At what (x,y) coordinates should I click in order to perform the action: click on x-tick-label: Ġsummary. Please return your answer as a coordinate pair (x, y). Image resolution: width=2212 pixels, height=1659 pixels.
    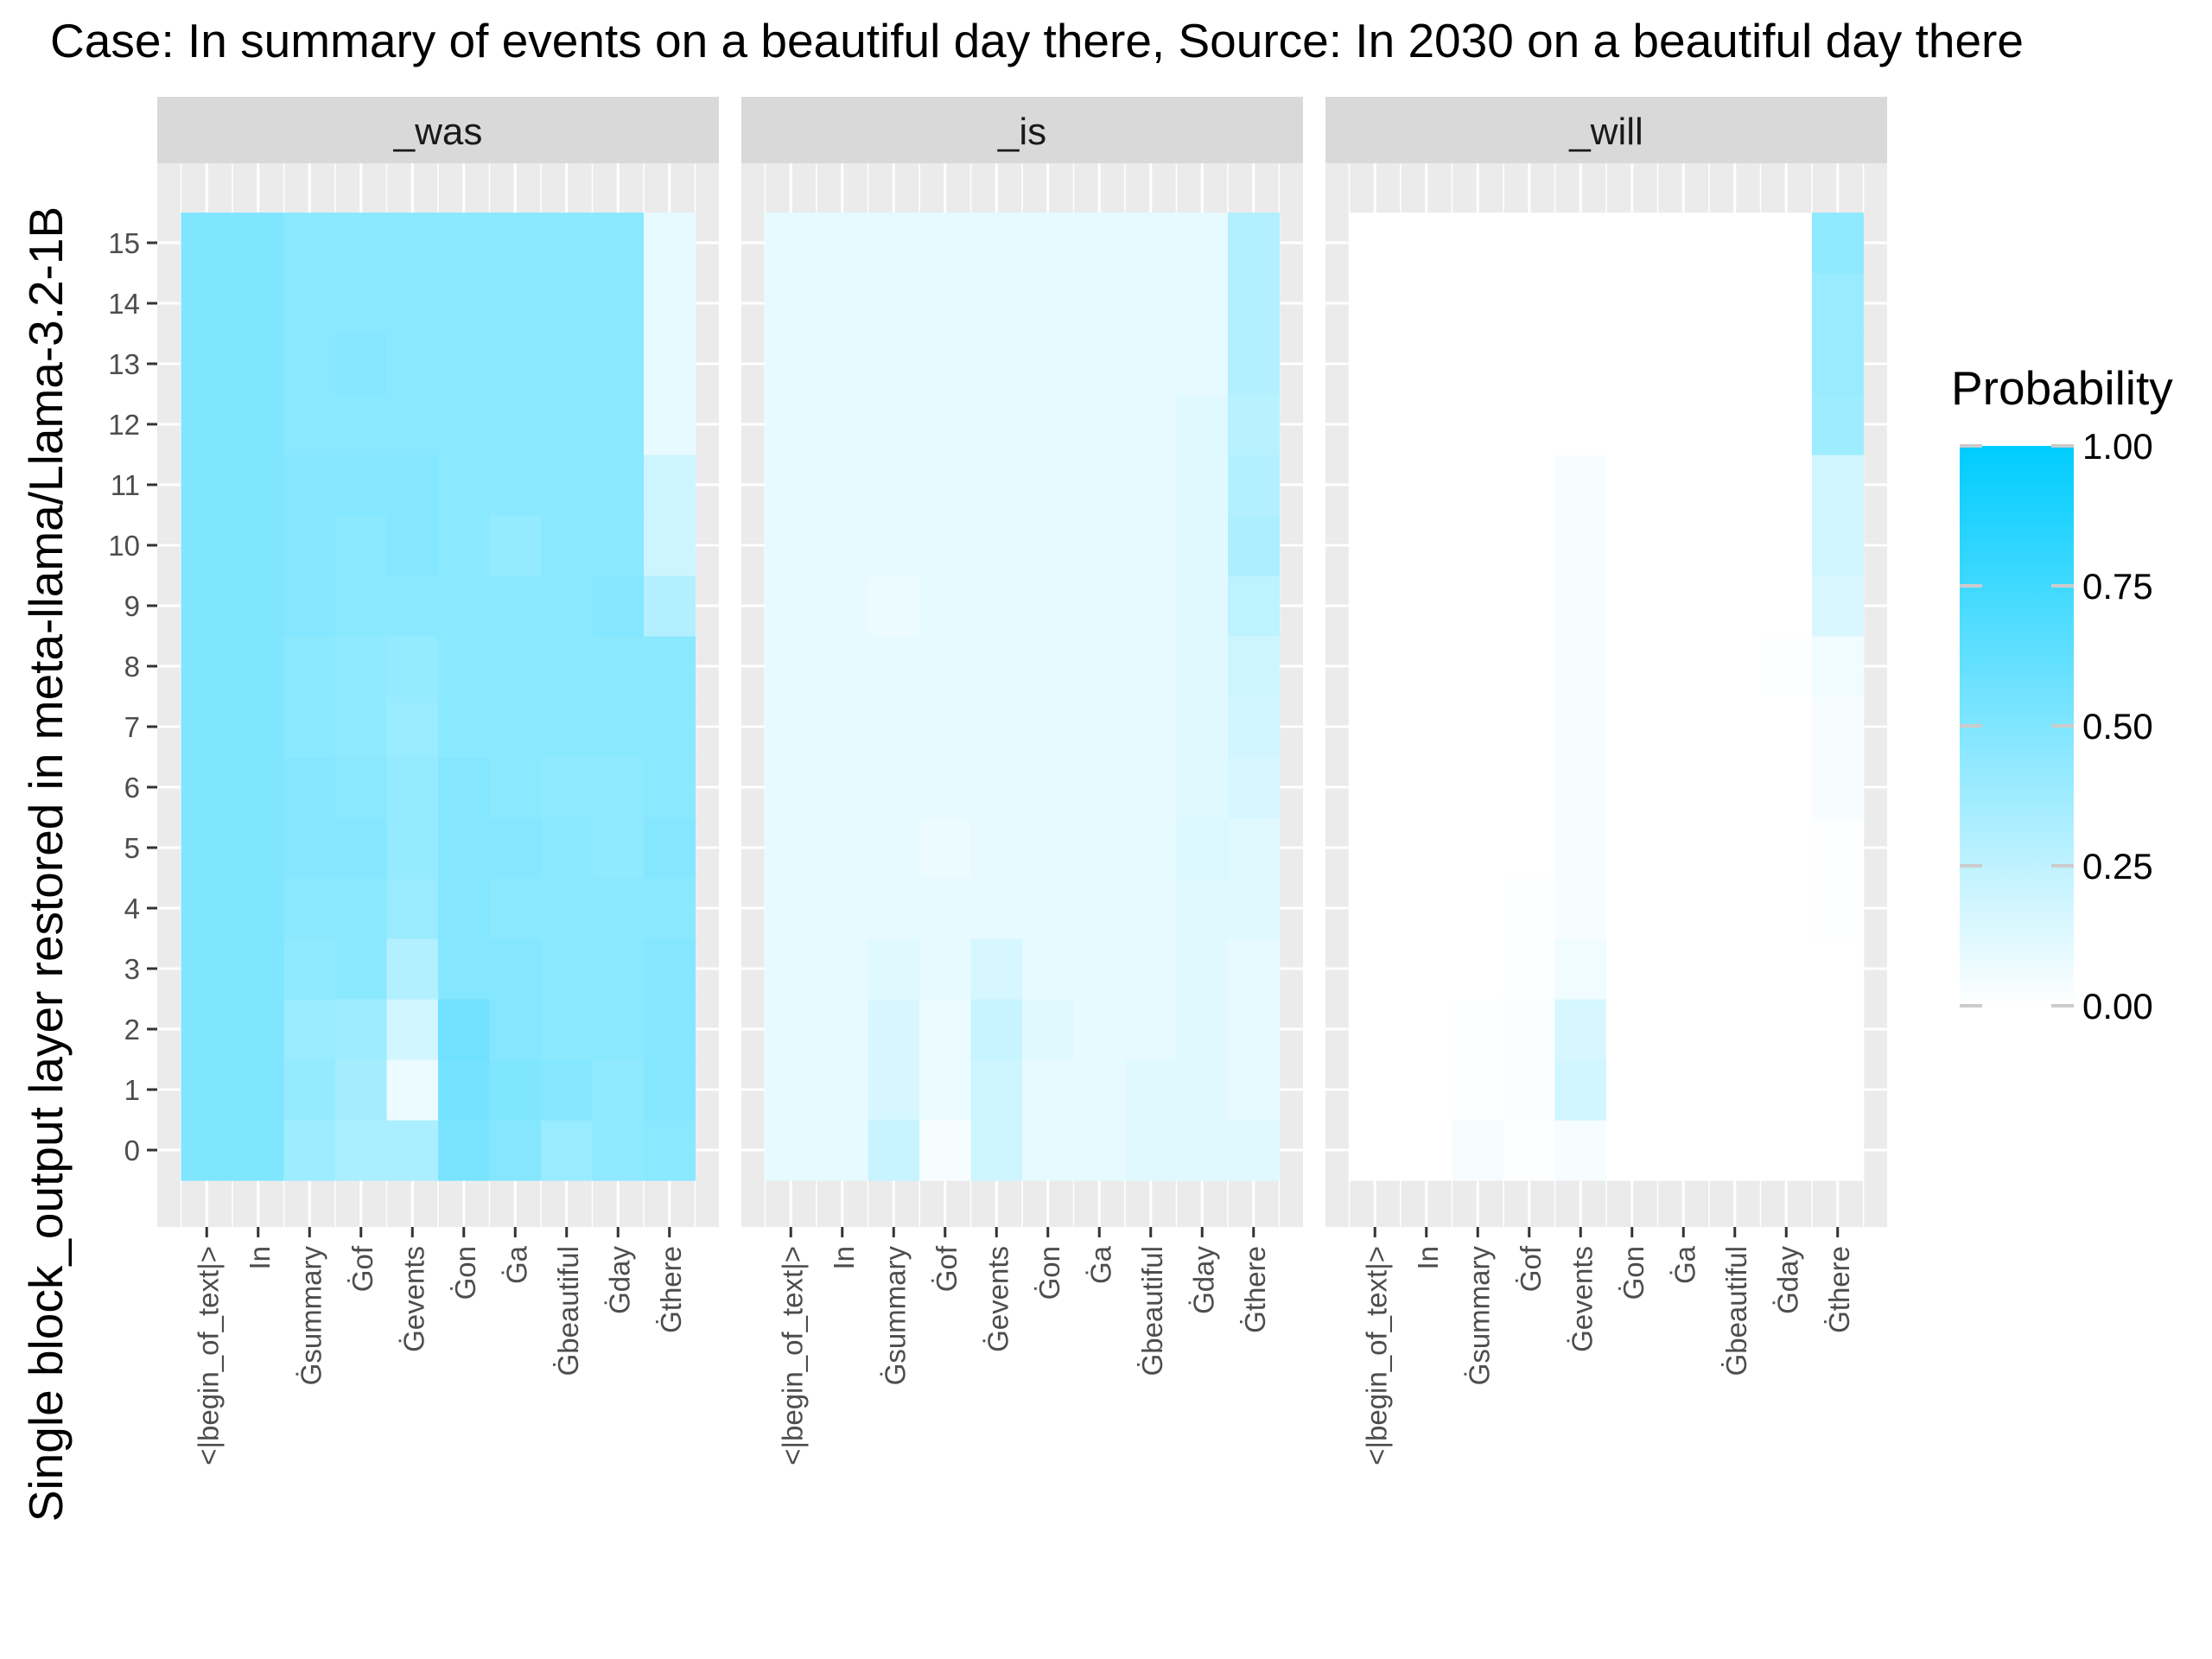
    Looking at the image, I should click on (1479, 1316).